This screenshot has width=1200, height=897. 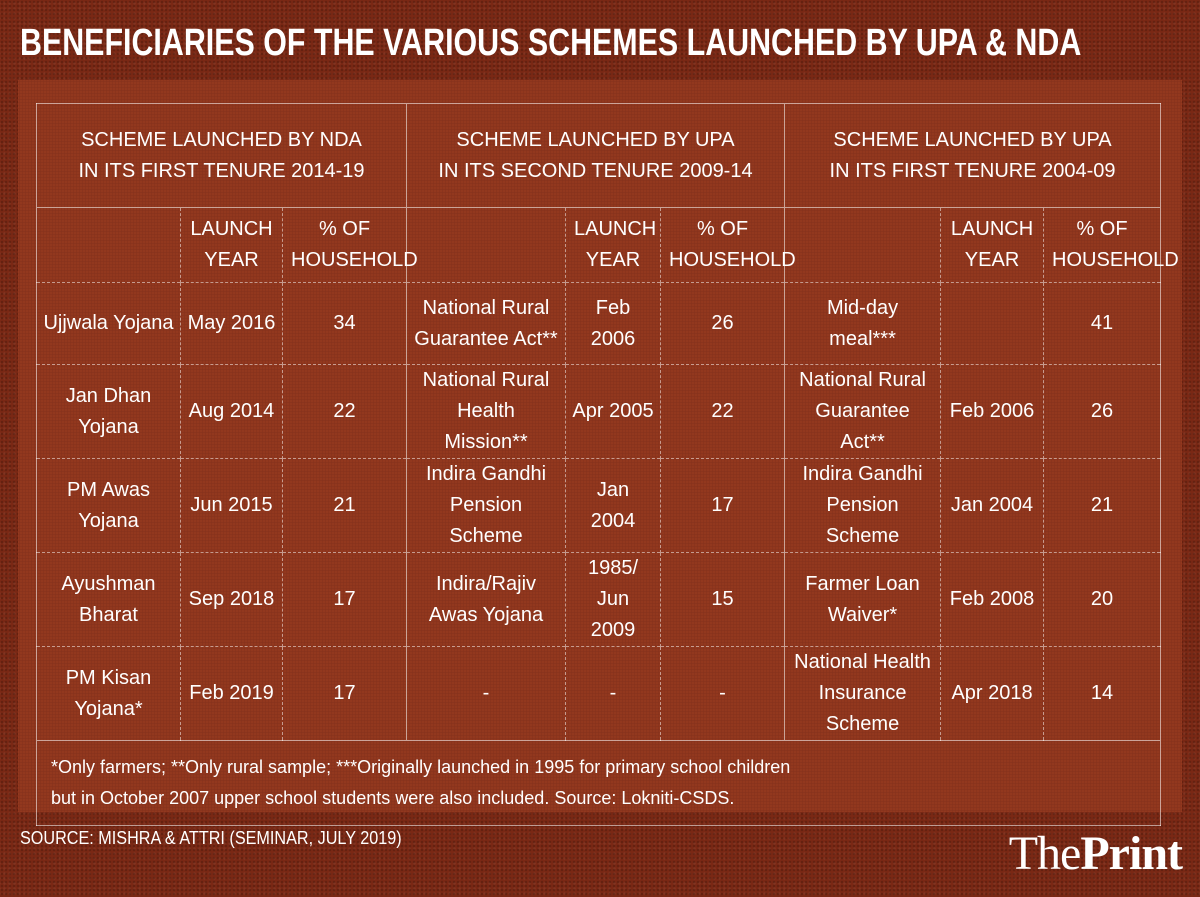 I want to click on household-percent-text: 15, so click(x=722, y=599).